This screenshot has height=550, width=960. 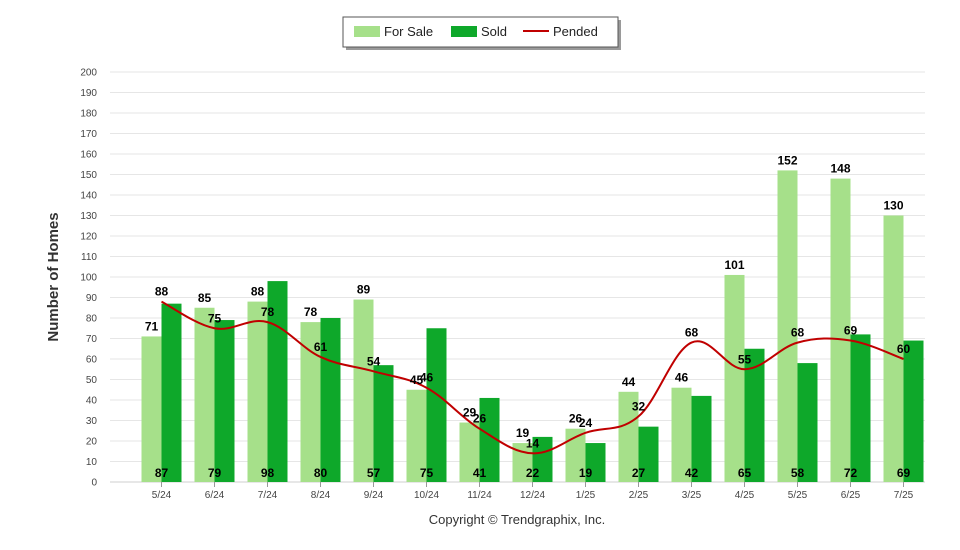 I want to click on data-label-sold: 87, so click(x=162, y=473).